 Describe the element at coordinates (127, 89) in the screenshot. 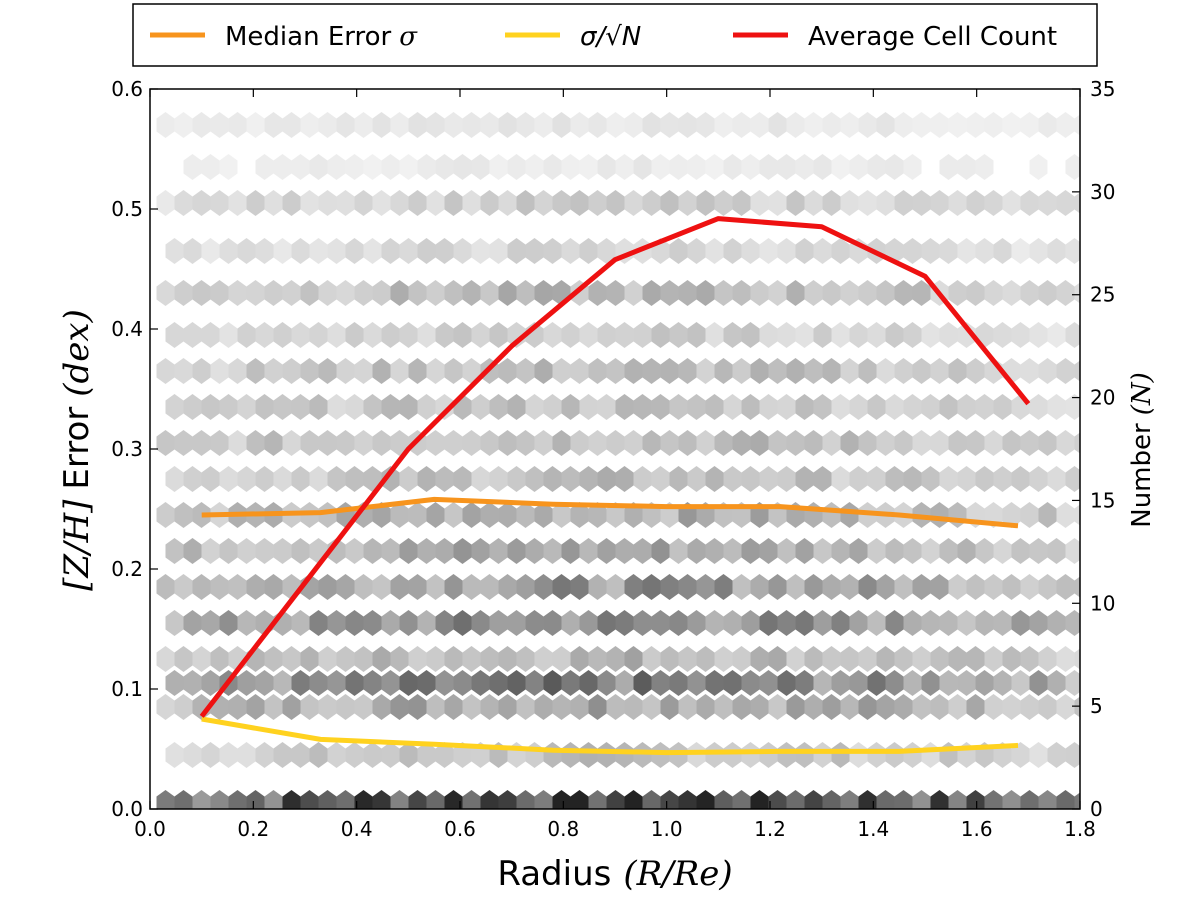

I see `y-left-tick-label: 0.6` at that location.